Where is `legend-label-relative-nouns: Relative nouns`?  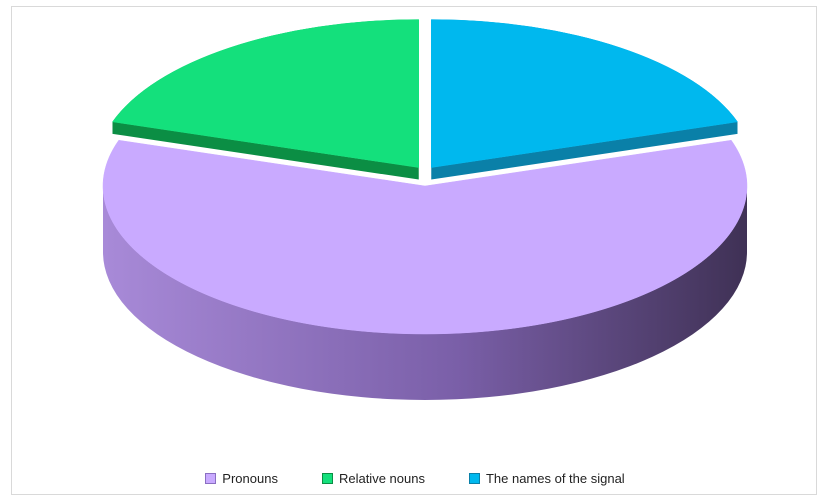
legend-label-relative-nouns: Relative nouns is located at coordinates (381, 478).